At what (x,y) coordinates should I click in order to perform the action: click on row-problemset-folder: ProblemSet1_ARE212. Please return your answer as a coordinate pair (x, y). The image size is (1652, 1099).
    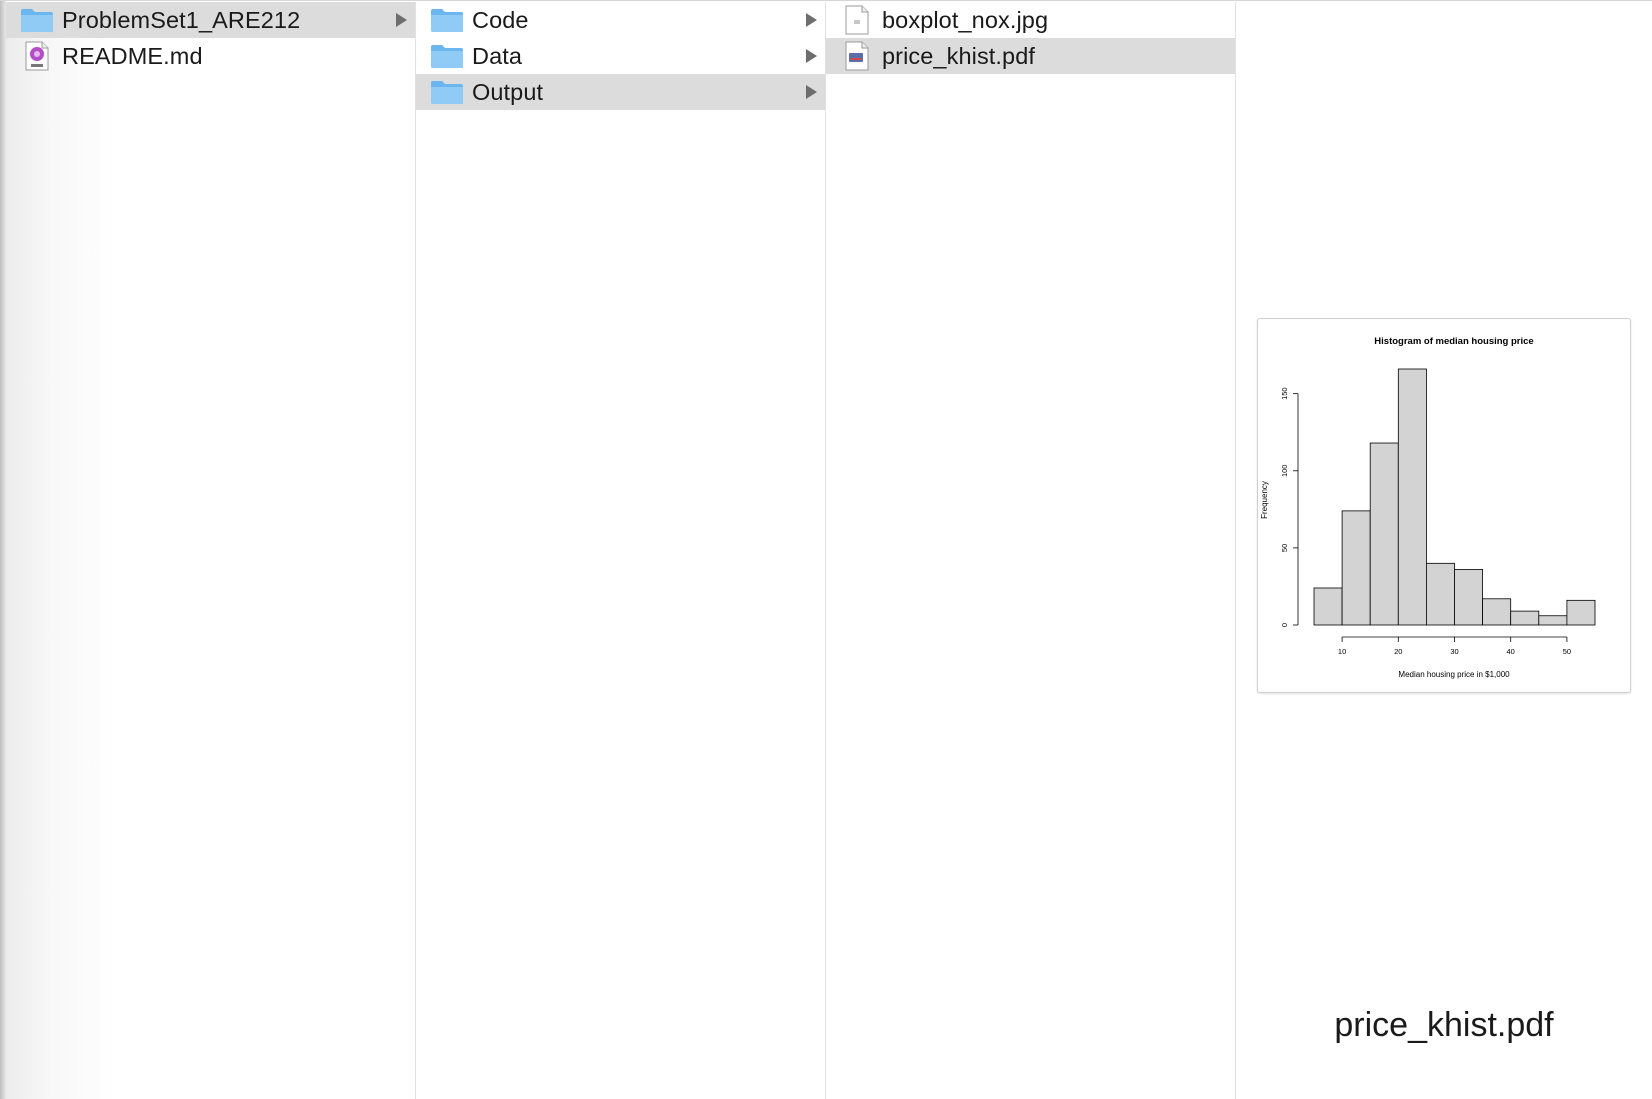
    Looking at the image, I should click on (210, 20).